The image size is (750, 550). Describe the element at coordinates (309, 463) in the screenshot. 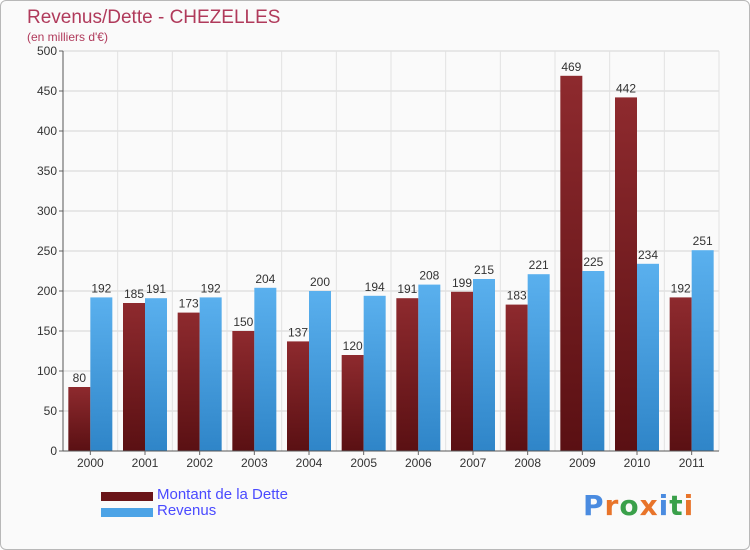

I see `x-tick-label: 2004` at that location.